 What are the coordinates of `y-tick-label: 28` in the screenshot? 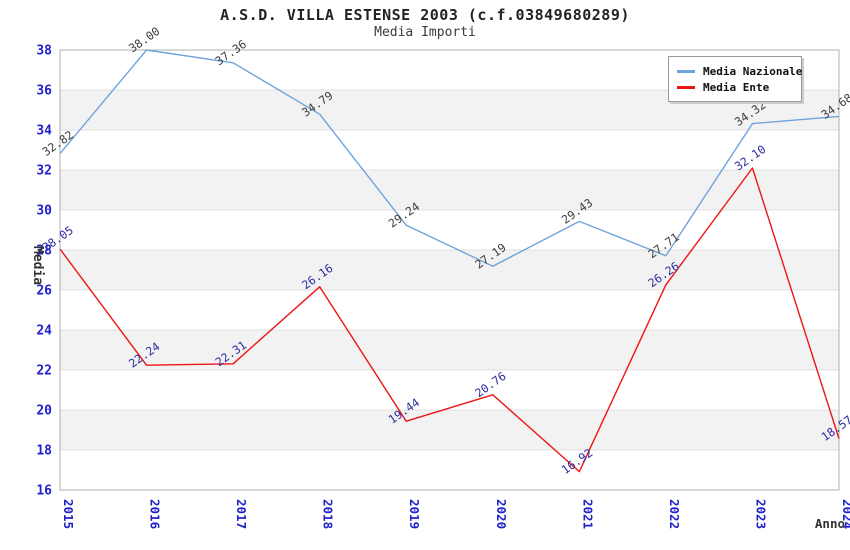 It's located at (44, 251).